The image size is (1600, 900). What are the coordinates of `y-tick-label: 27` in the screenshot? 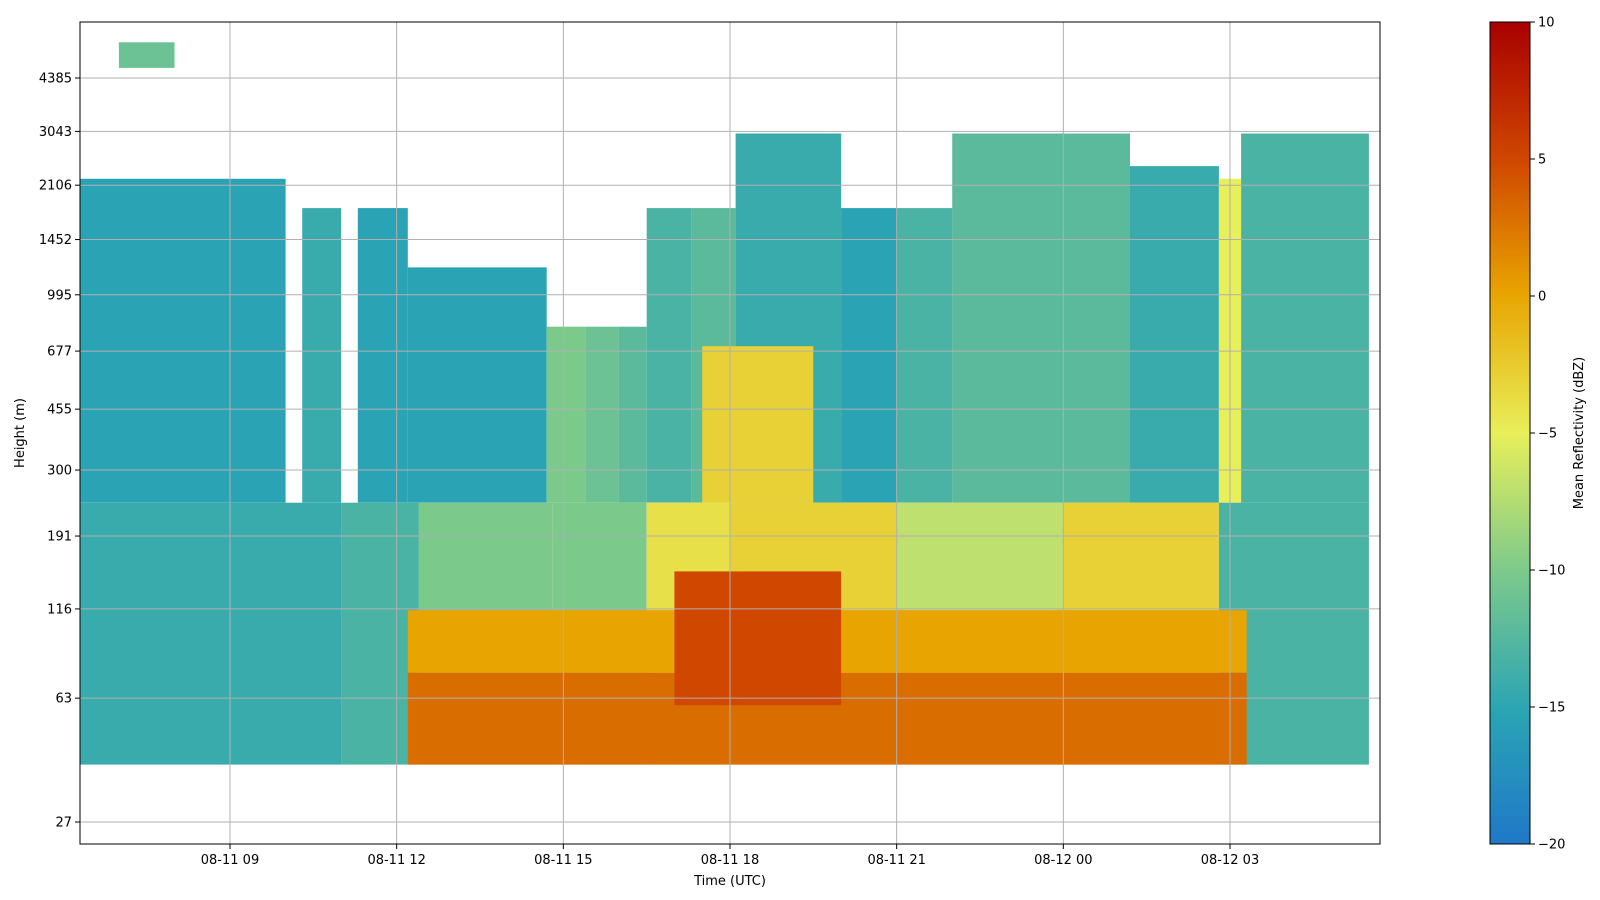 It's located at (63, 823).